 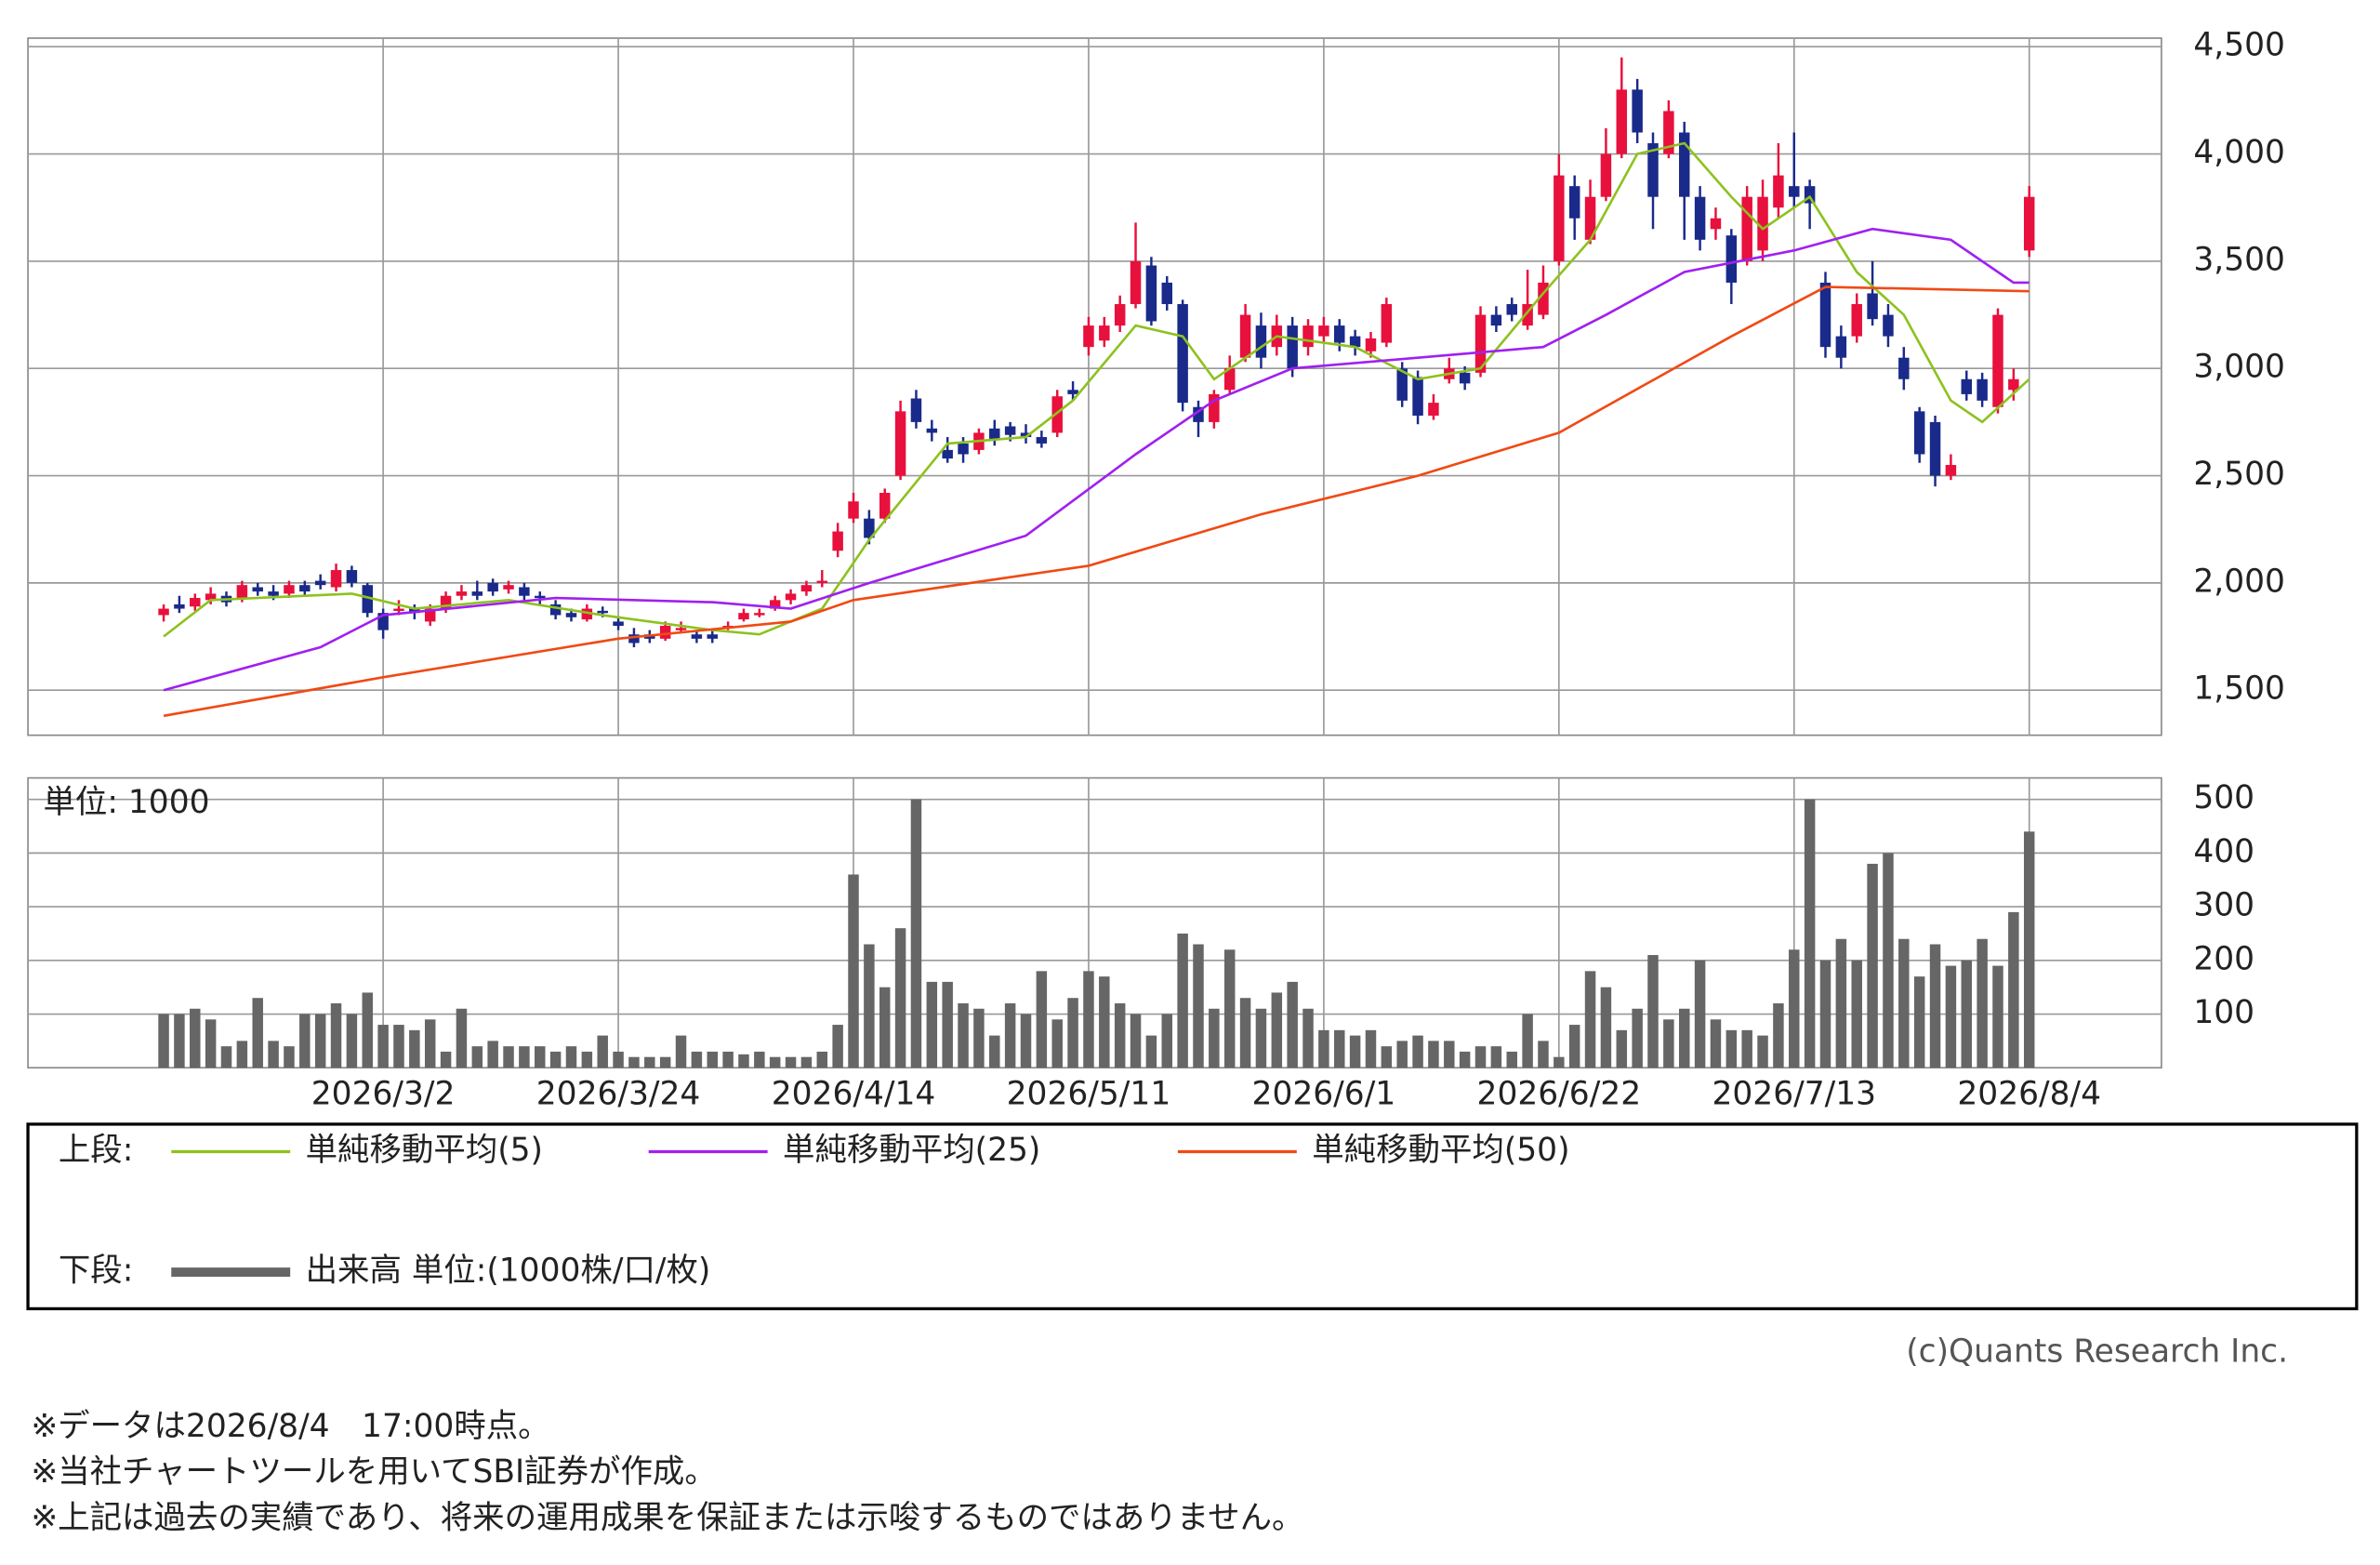 What do you see at coordinates (2239, 474) in the screenshot?
I see `y-tick-label: 2,500` at bounding box center [2239, 474].